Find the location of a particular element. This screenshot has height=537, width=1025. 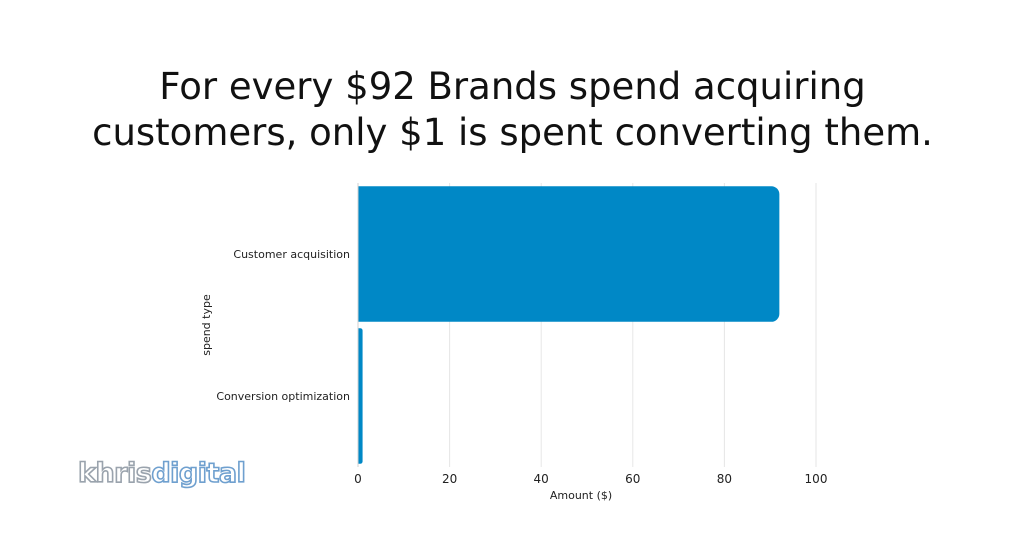

bar-conversion-optimization is located at coordinates (360, 396).